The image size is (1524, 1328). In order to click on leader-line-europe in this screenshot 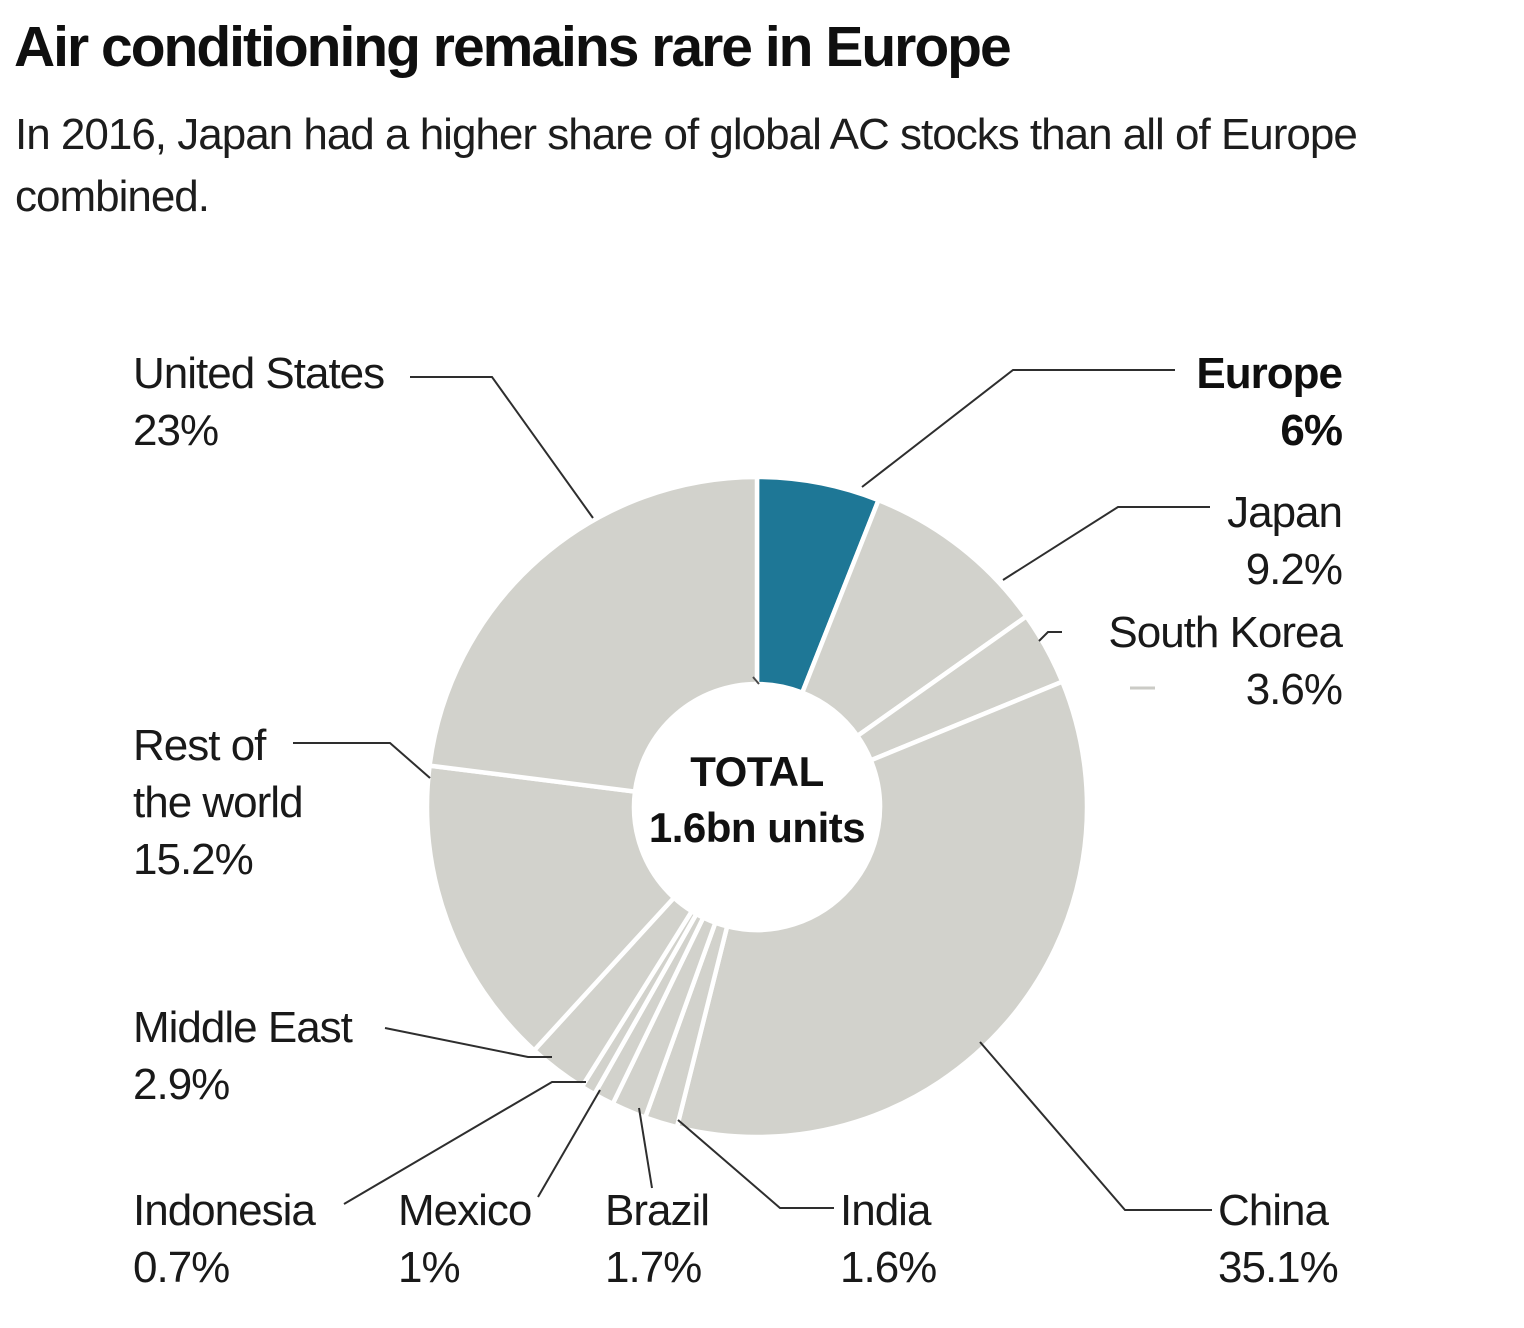, I will do `click(1018, 428)`.